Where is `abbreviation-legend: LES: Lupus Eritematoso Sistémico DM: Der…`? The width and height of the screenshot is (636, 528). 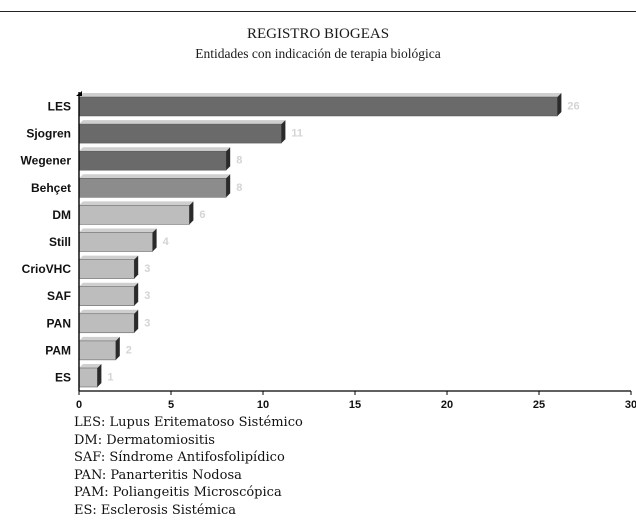
abbreviation-legend: LES: Lupus Eritematoso Sistémico DM: Der… is located at coordinates (188, 466).